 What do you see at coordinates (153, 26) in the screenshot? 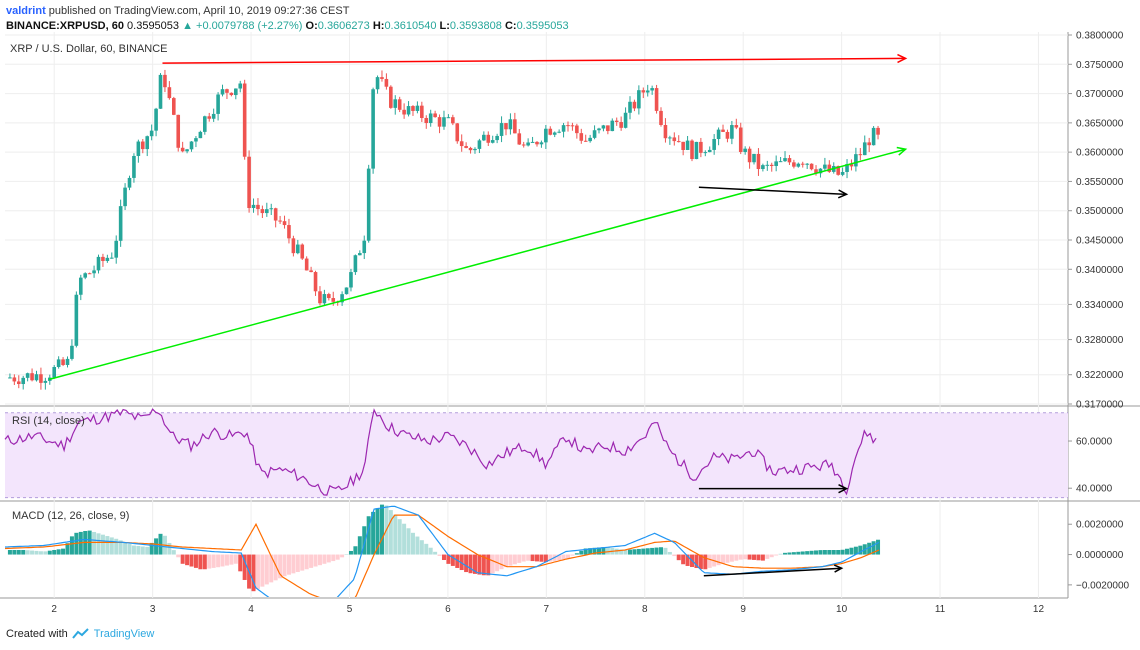
I see `last-price: 0.3595053` at bounding box center [153, 26].